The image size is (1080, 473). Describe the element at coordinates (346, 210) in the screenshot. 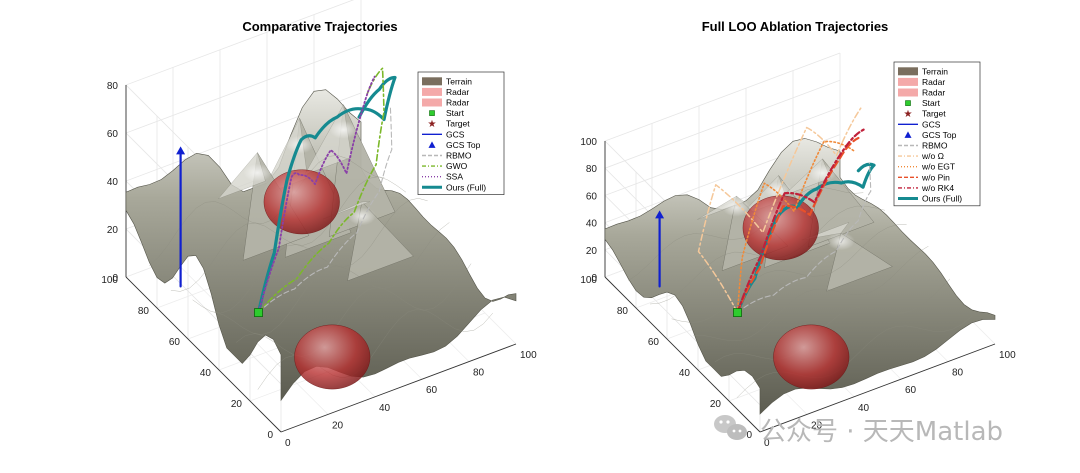

I see `terrain-peak` at that location.